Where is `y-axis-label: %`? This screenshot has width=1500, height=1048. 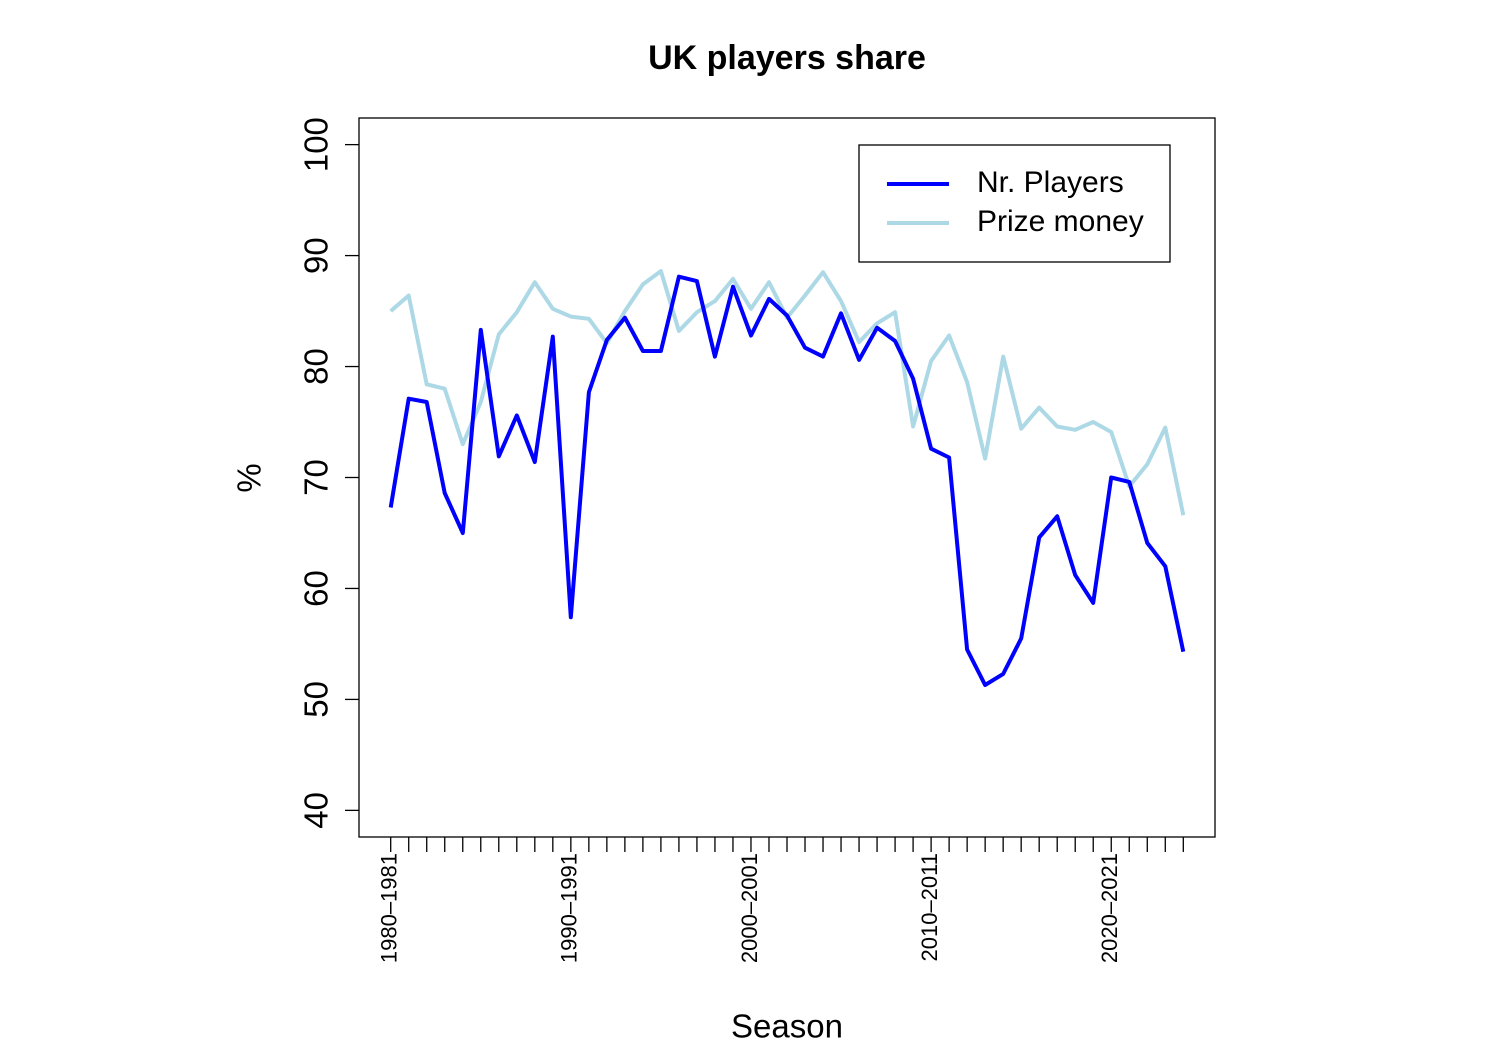 y-axis-label: % is located at coordinates (249, 477).